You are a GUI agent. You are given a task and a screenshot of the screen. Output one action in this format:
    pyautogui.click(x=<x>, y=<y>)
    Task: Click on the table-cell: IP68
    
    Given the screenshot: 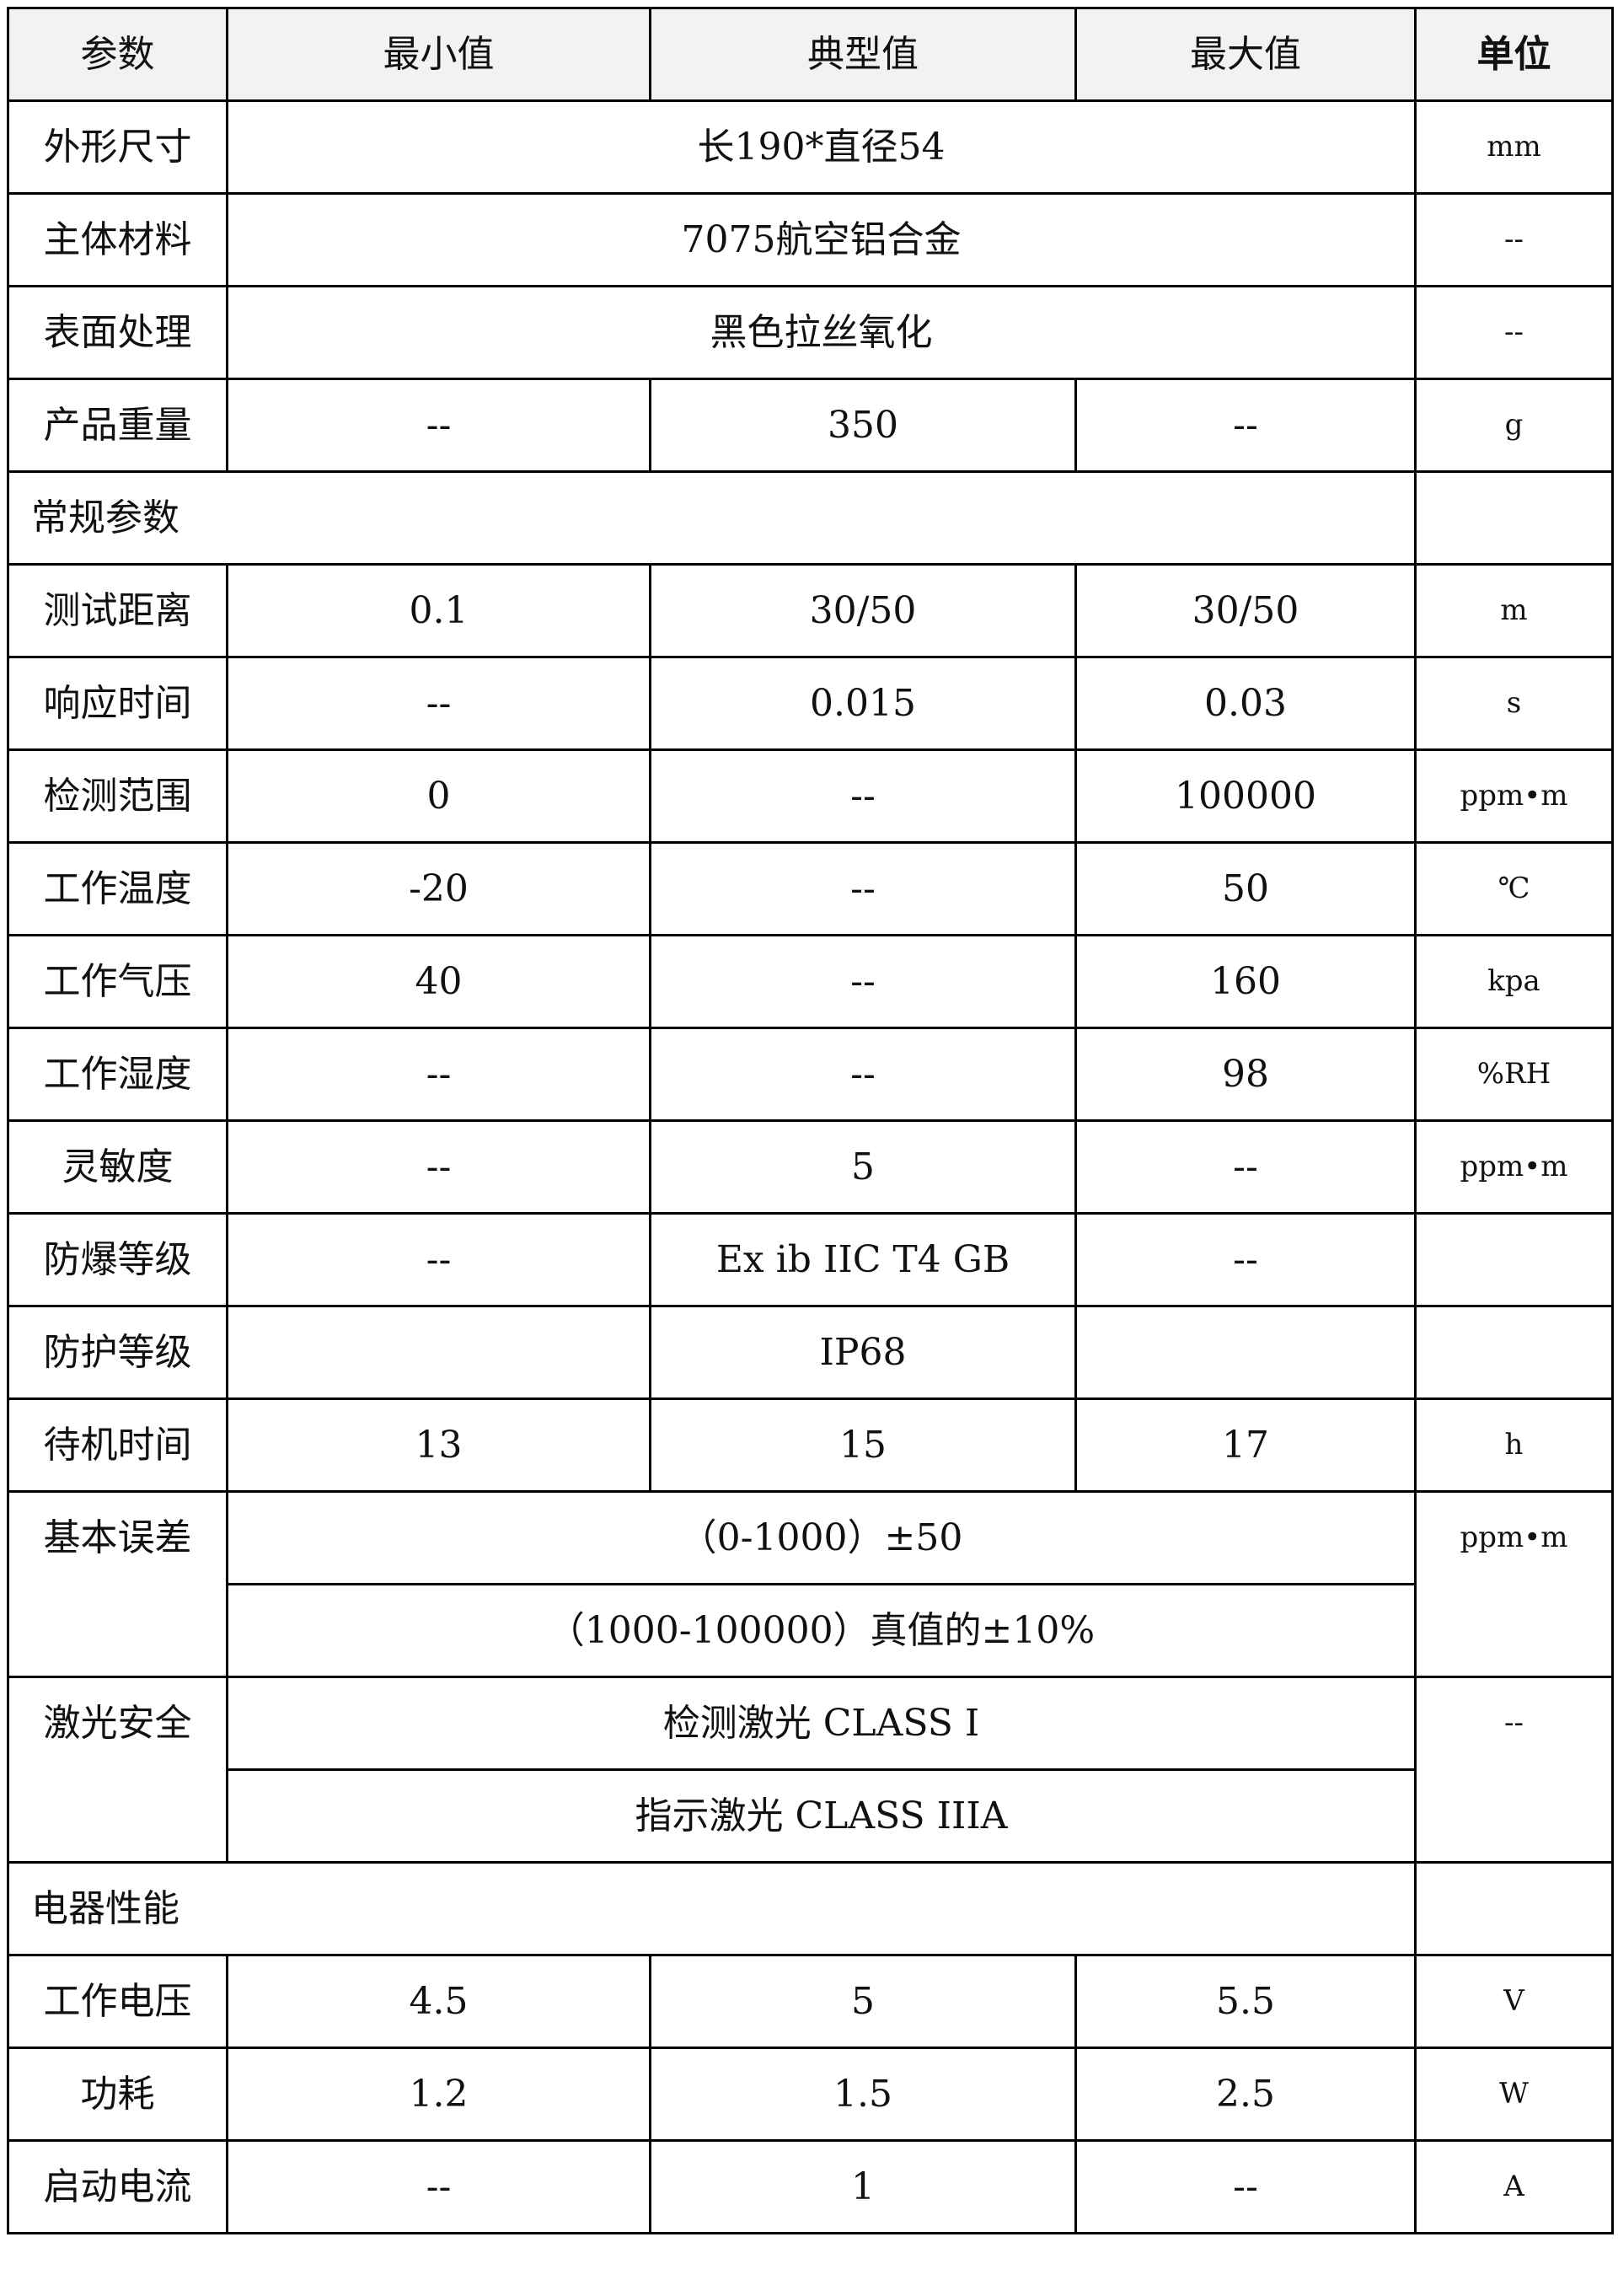 What is the action you would take?
    pyautogui.click(x=863, y=1352)
    